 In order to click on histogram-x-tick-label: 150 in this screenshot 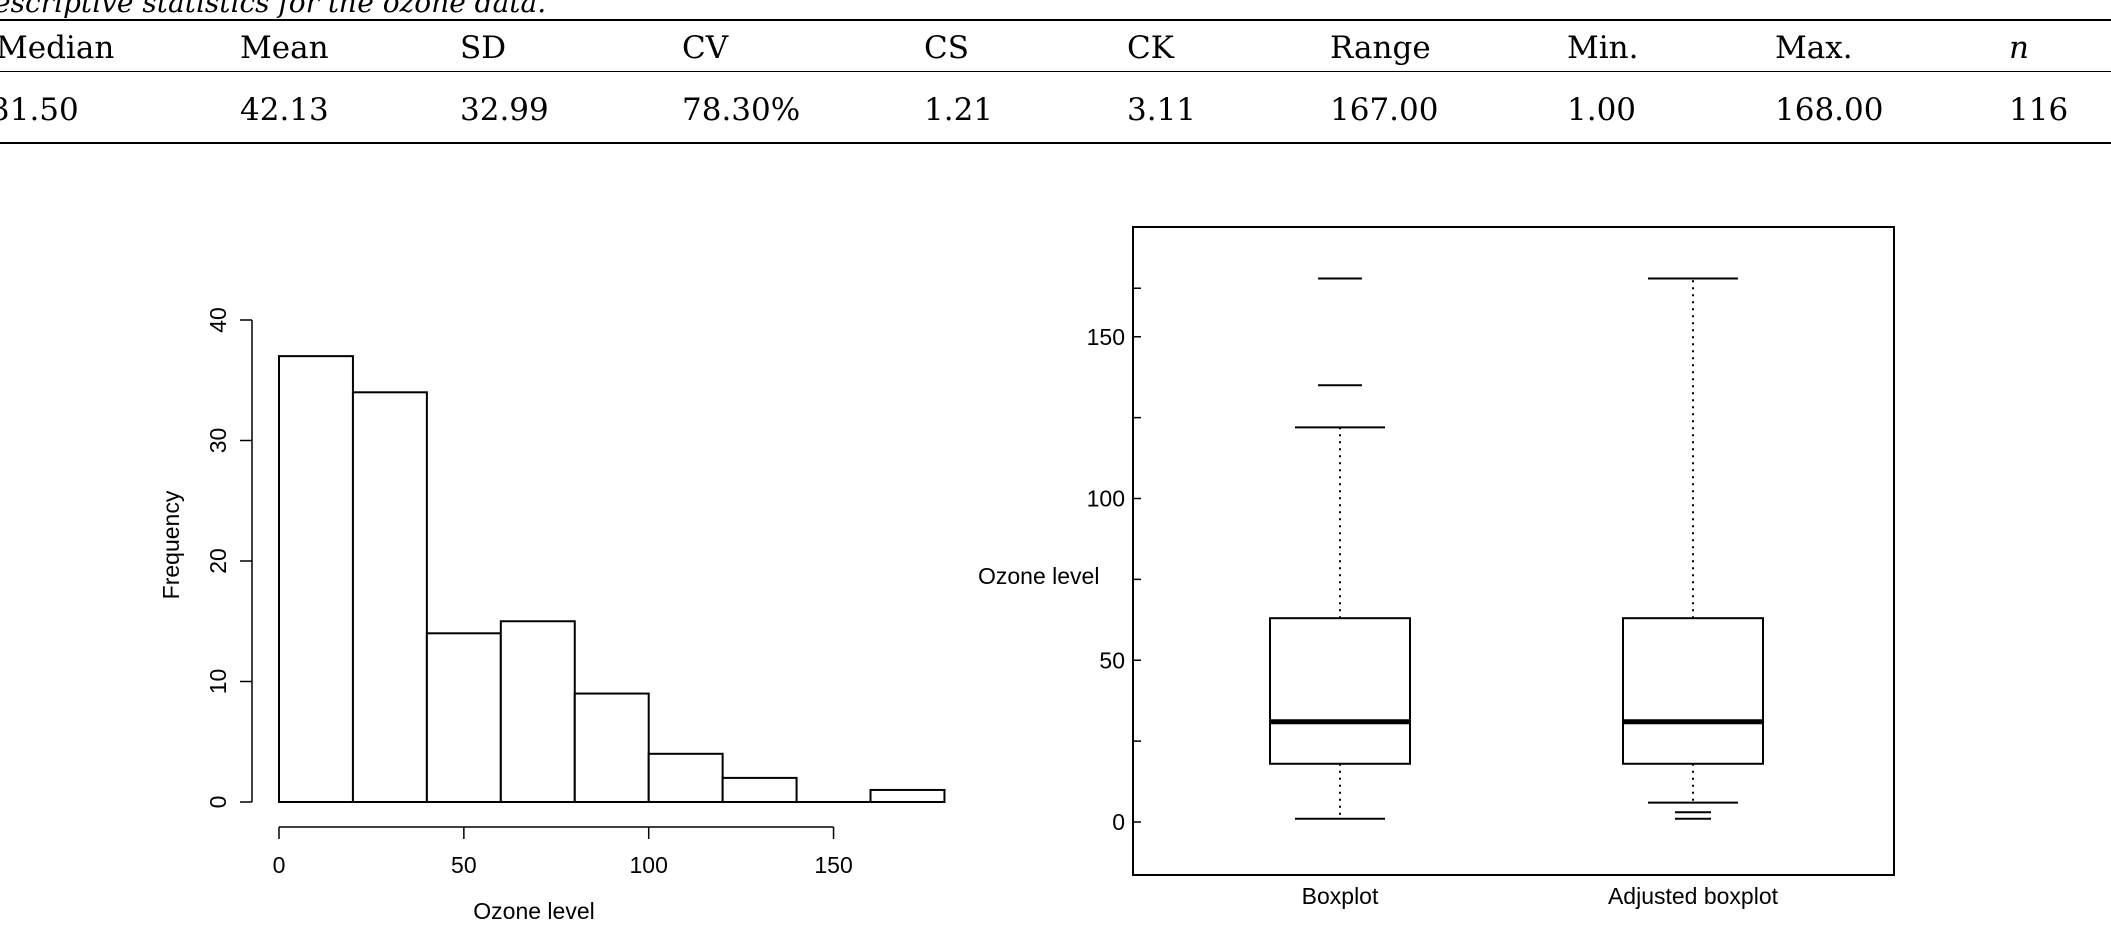, I will do `click(833, 865)`.